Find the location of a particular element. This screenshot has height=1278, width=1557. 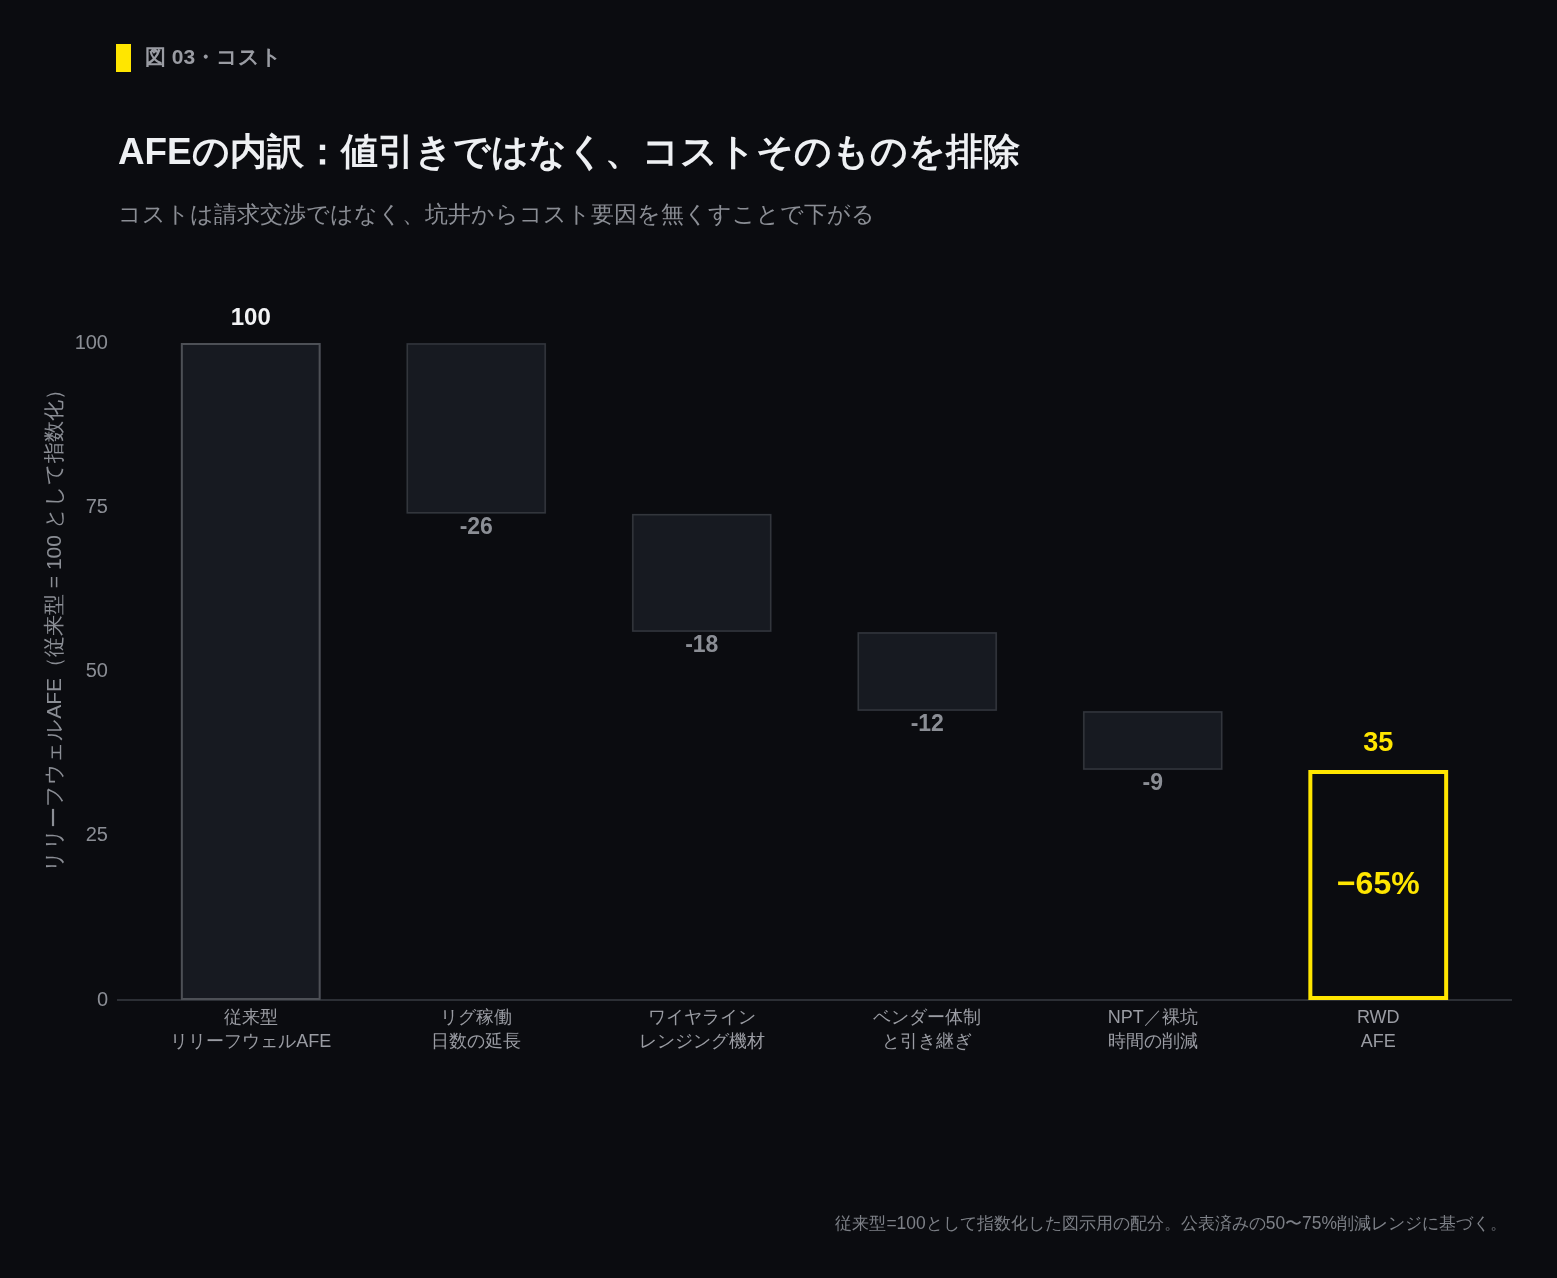

x-tick-label: ワイヤラインレンジング機材 is located at coordinates (701, 1028).